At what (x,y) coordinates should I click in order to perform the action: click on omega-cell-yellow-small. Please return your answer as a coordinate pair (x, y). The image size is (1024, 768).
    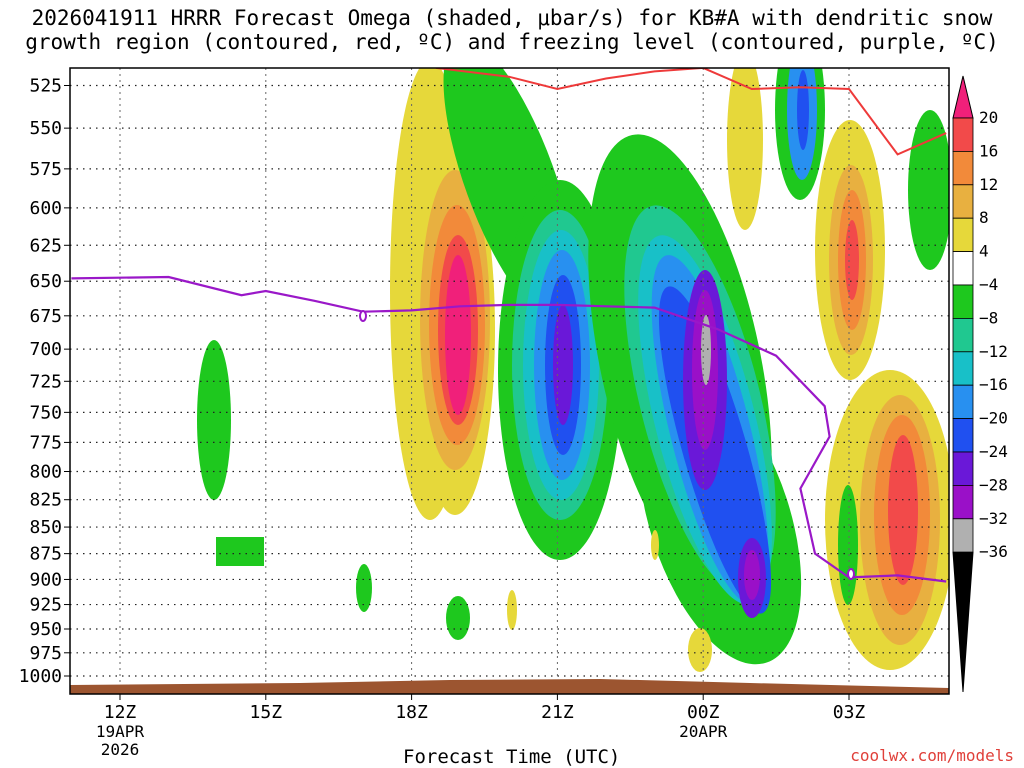
    Looking at the image, I should click on (512, 610).